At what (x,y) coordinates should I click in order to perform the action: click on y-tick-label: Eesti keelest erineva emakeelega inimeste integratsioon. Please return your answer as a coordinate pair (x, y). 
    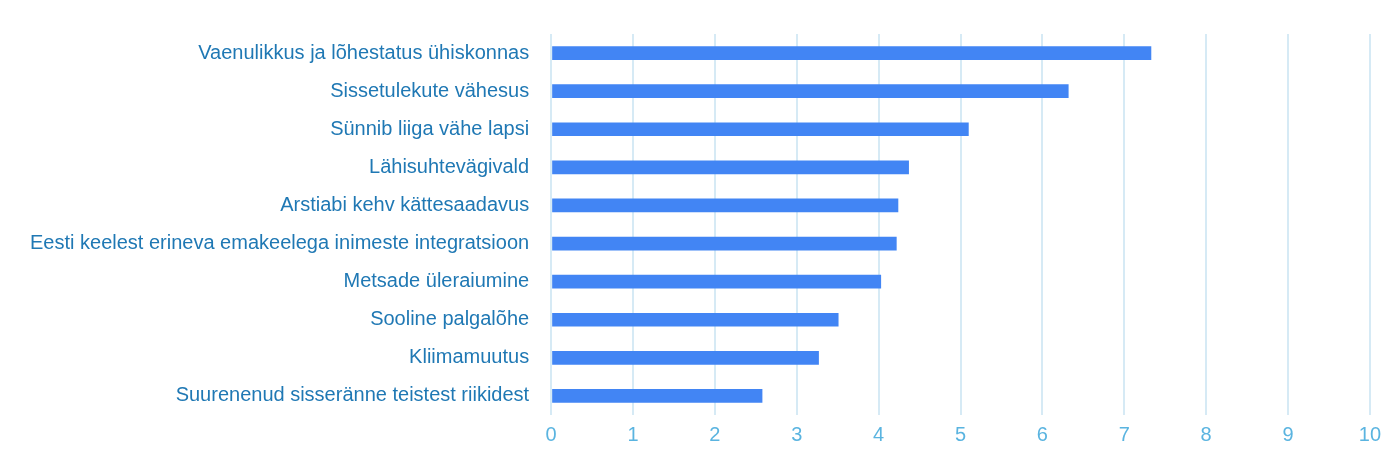
    Looking at the image, I should click on (280, 242).